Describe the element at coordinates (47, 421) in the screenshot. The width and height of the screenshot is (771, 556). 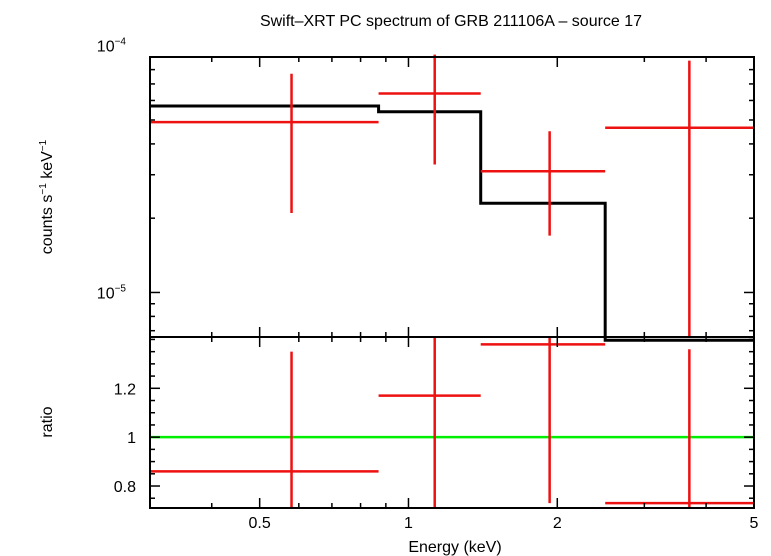
I see `ratio-y-axis-label: ratio` at that location.